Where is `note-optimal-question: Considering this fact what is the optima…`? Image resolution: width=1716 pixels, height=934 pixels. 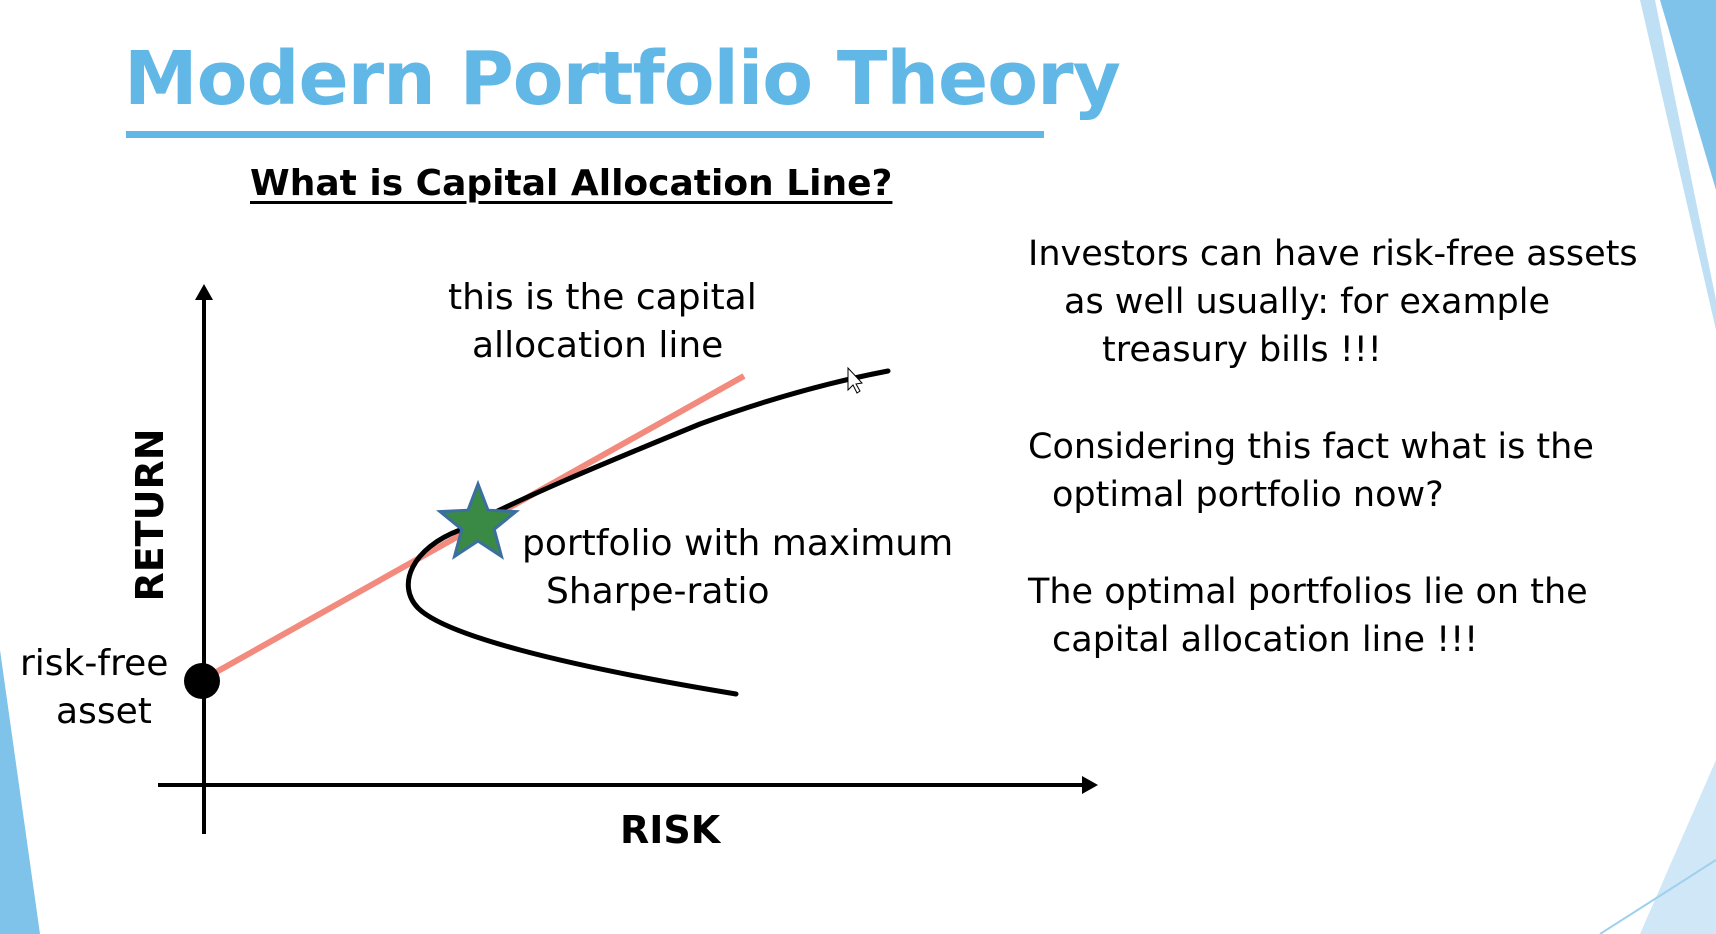 note-optimal-question: Considering this fact what is the optima… is located at coordinates (1333, 471).